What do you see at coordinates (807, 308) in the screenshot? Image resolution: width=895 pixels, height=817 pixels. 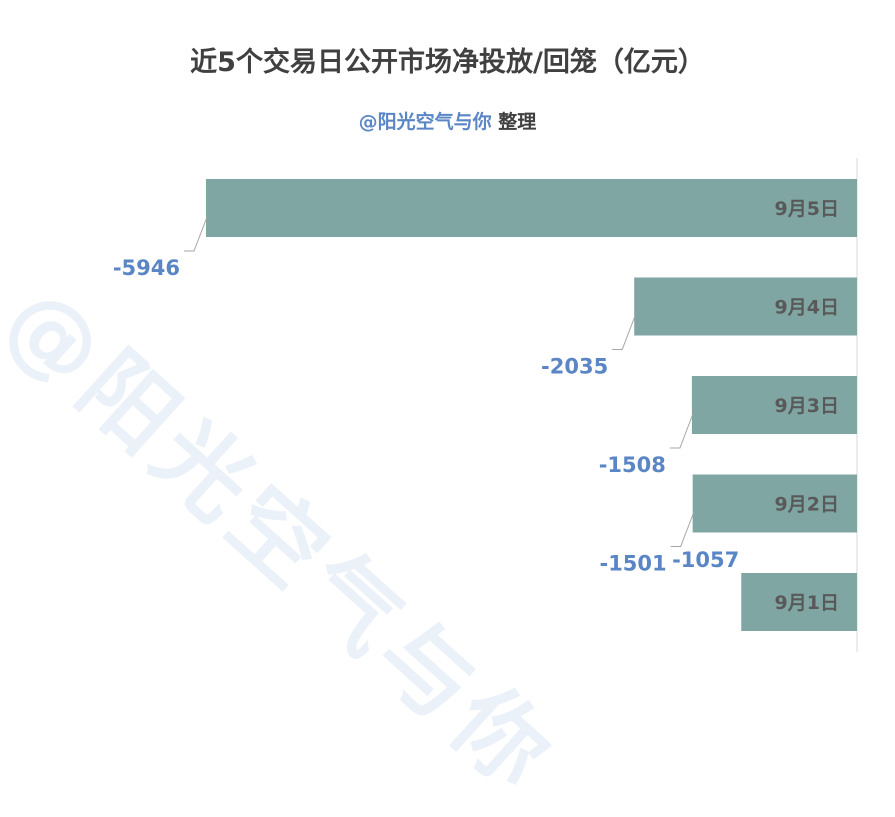 I see `category-label: 9月4日` at bounding box center [807, 308].